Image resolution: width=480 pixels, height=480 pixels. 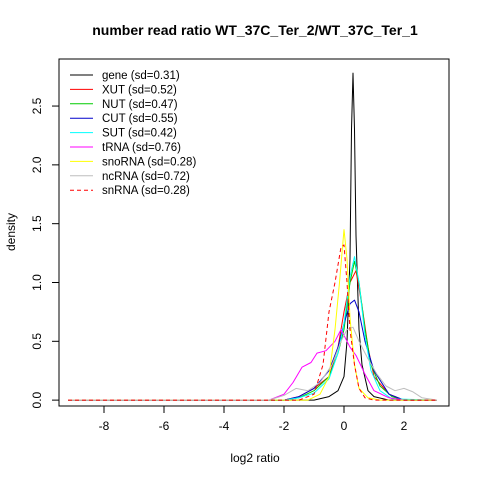 What do you see at coordinates (164, 426) in the screenshot?
I see `x-tick-label: -6` at bounding box center [164, 426].